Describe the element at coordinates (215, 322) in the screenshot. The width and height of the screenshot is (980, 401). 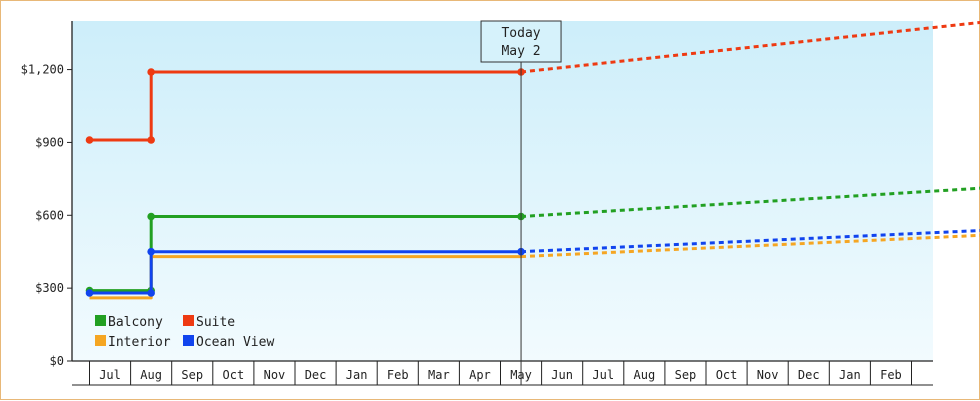
I see `legend-label: Suite` at that location.